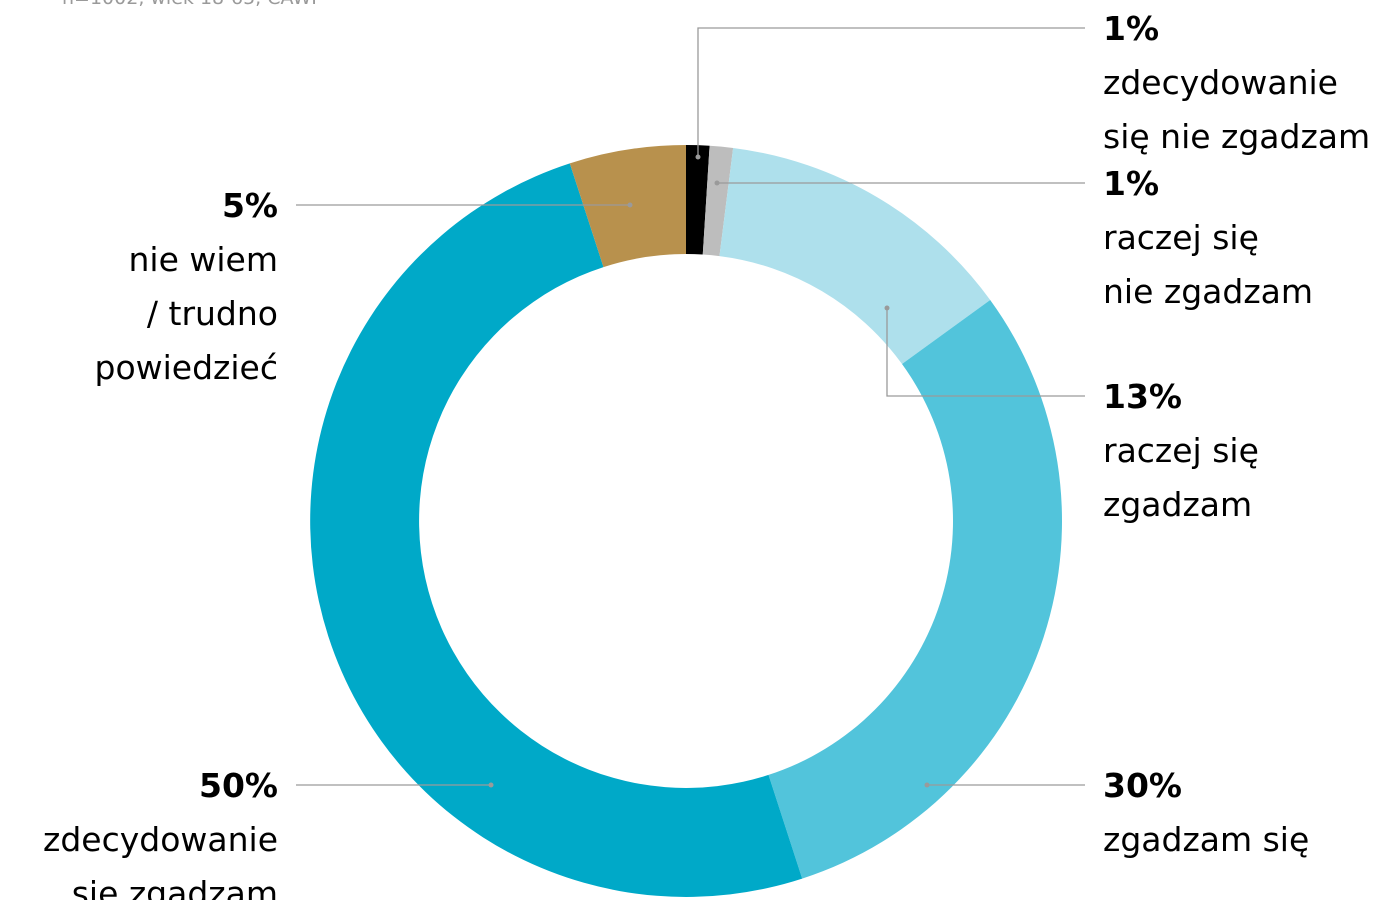 The image size is (1395, 900). What do you see at coordinates (1142, 785) in the screenshot?
I see `value-label: 30%` at bounding box center [1142, 785].